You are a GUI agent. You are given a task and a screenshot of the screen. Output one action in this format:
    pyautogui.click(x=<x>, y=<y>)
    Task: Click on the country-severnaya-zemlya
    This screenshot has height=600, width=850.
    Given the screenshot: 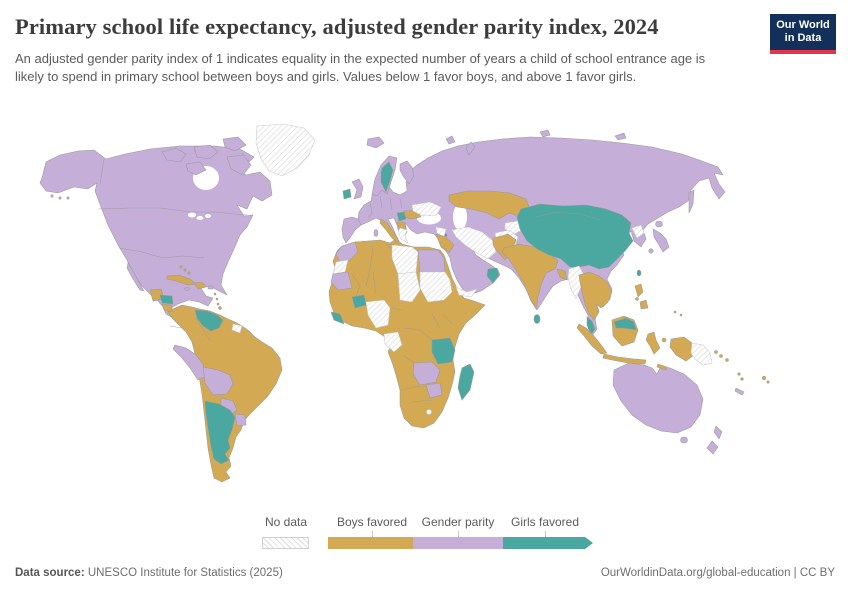 What is the action you would take?
    pyautogui.click(x=545, y=133)
    